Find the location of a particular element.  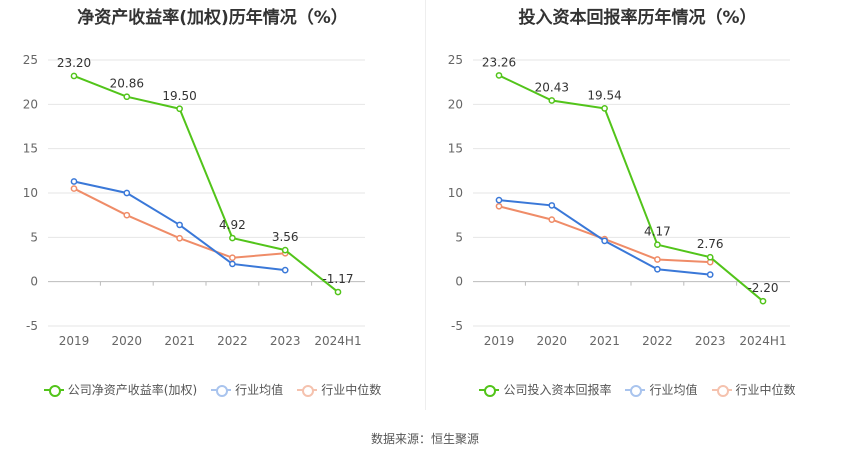

legend-label: 公司净资产收益率(加权) is located at coordinates (132, 390).